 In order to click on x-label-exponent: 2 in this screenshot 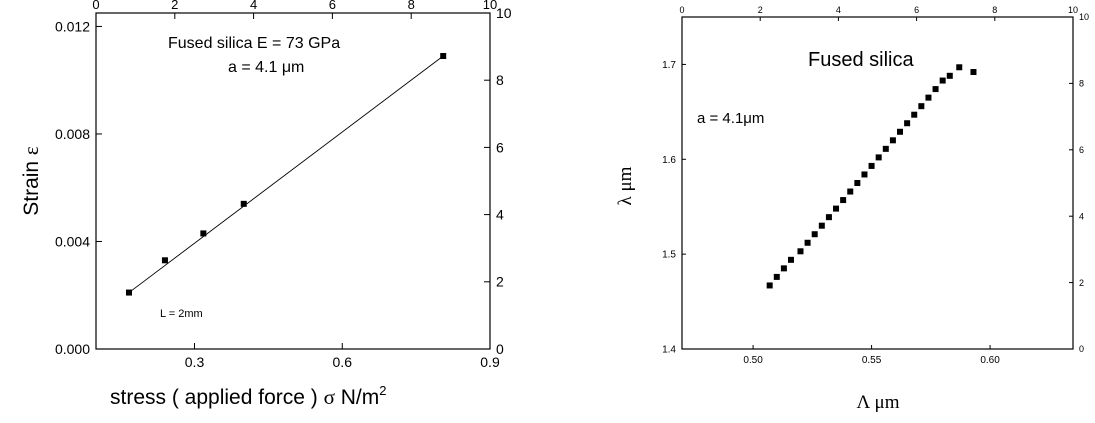, I will do `click(382, 390)`.